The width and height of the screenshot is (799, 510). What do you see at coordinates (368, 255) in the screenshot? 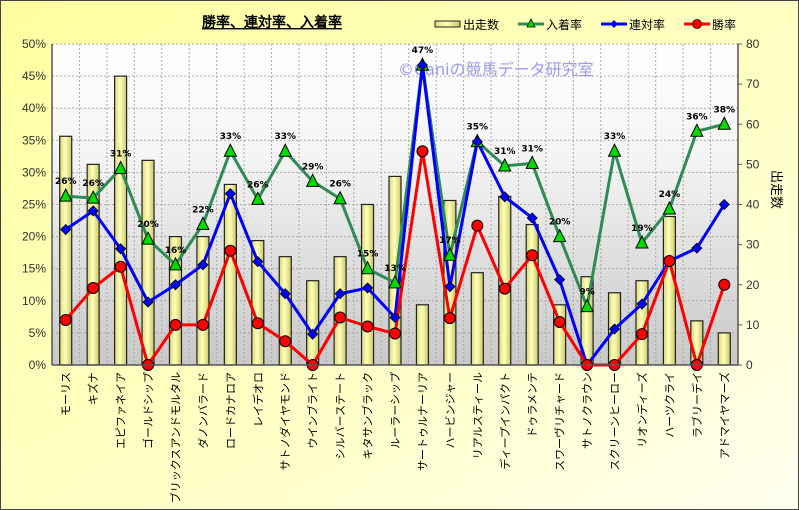
I see `data-label-nyuchaku: 15%` at bounding box center [368, 255].